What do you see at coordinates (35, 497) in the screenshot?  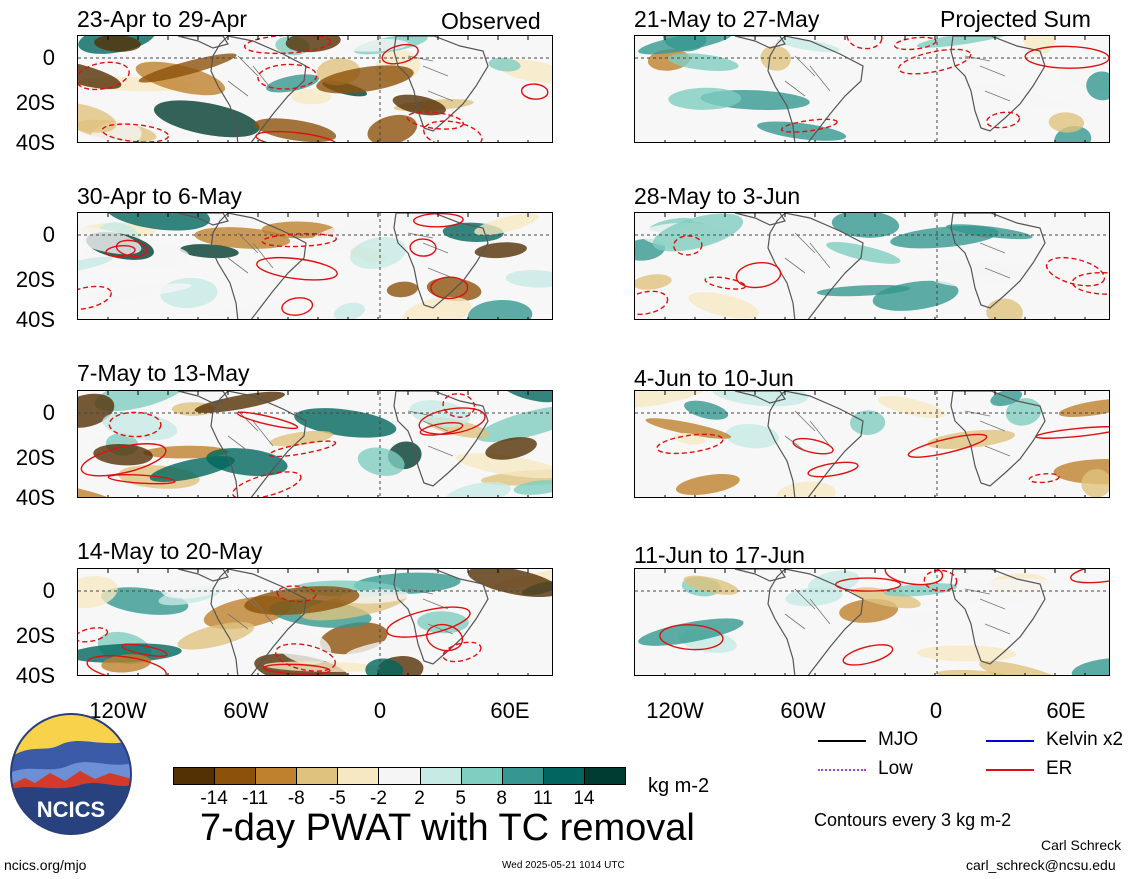 I see `lat-tick-40s-panel-3: 40S` at bounding box center [35, 497].